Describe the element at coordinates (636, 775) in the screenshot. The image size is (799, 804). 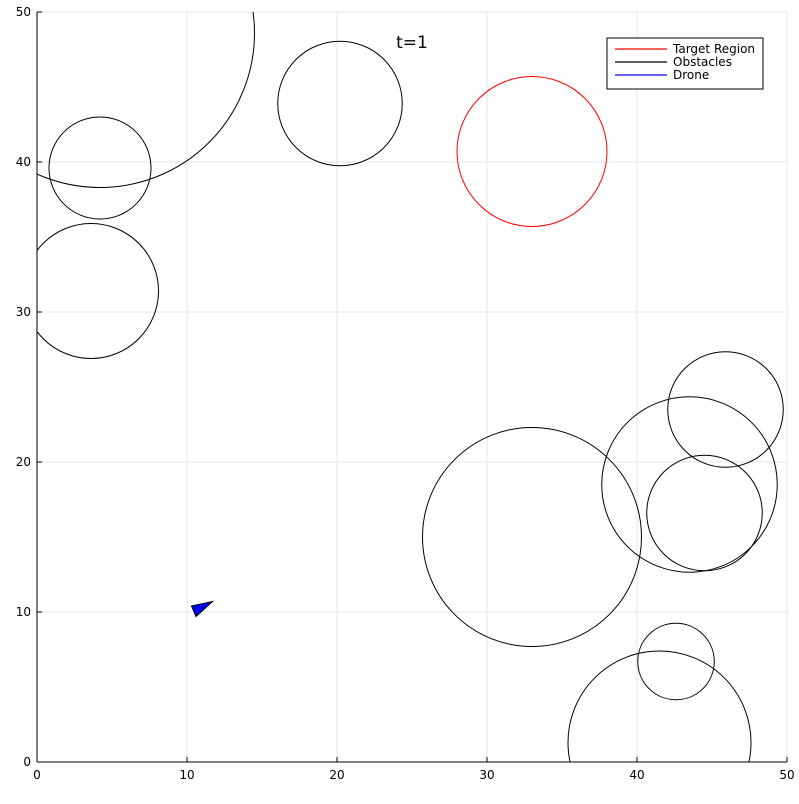
I see `x-tick-label: 40` at that location.